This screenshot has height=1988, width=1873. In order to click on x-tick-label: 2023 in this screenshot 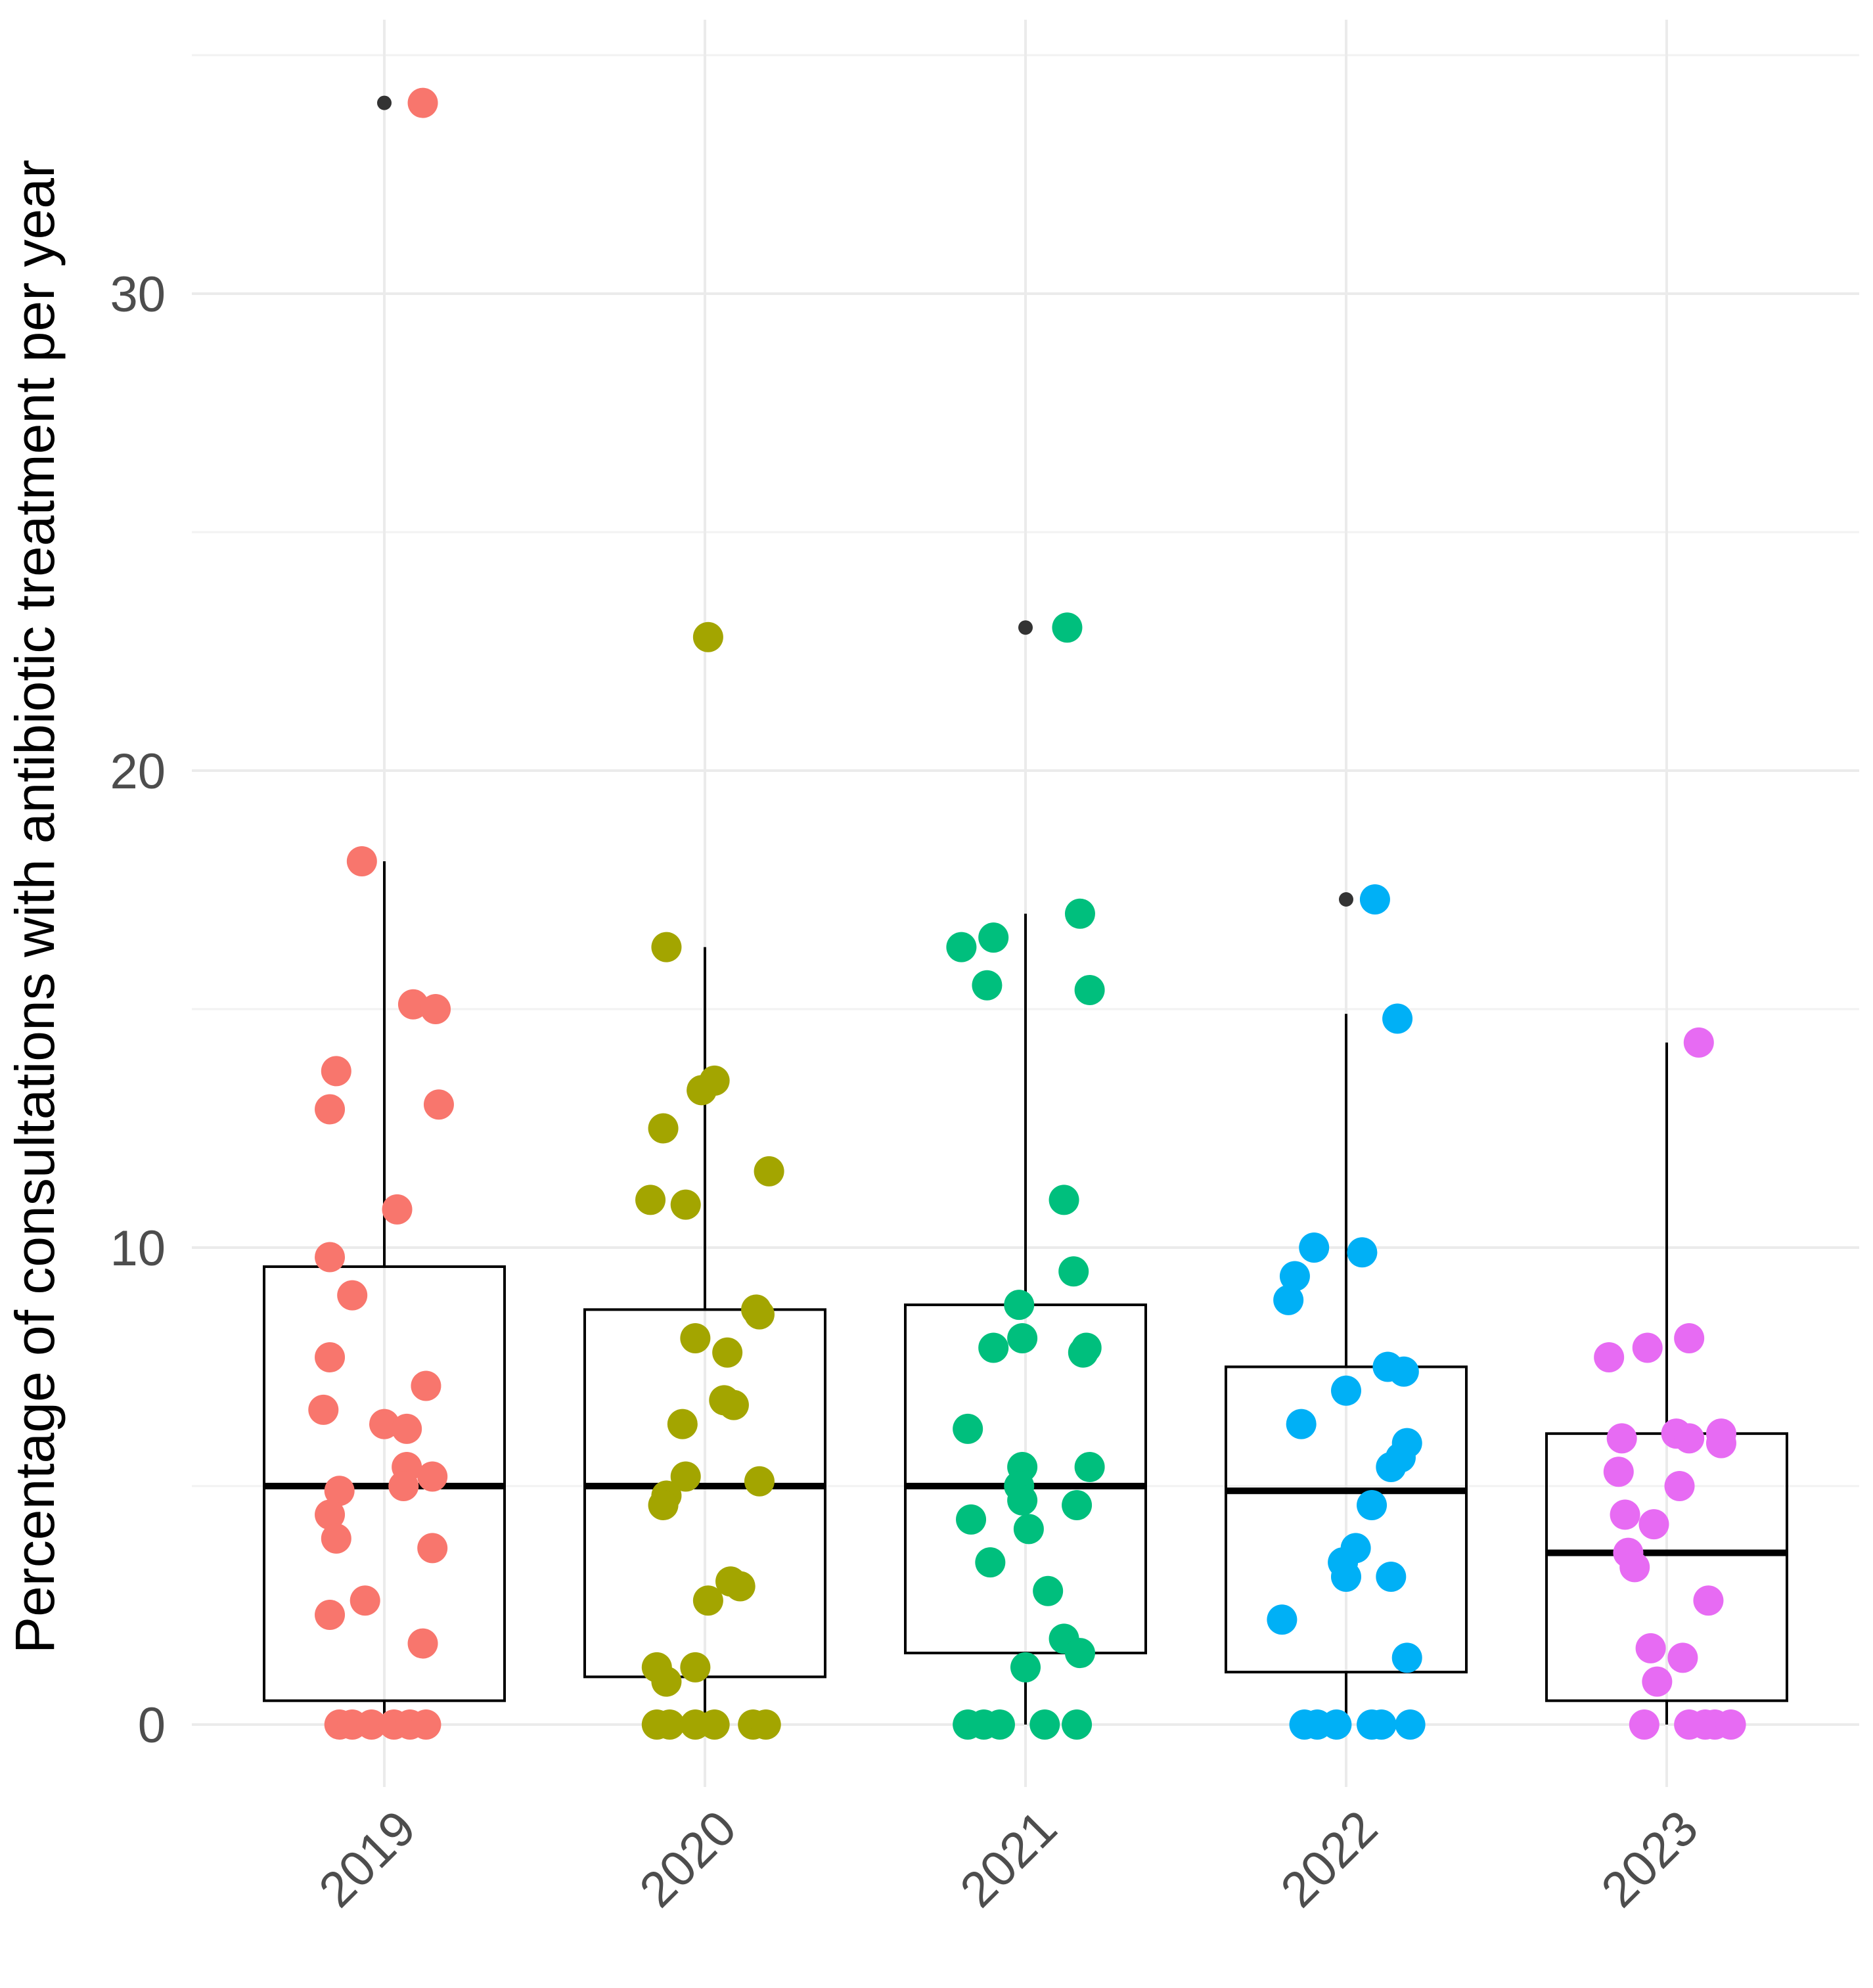, I will do `click(1650, 1859)`.